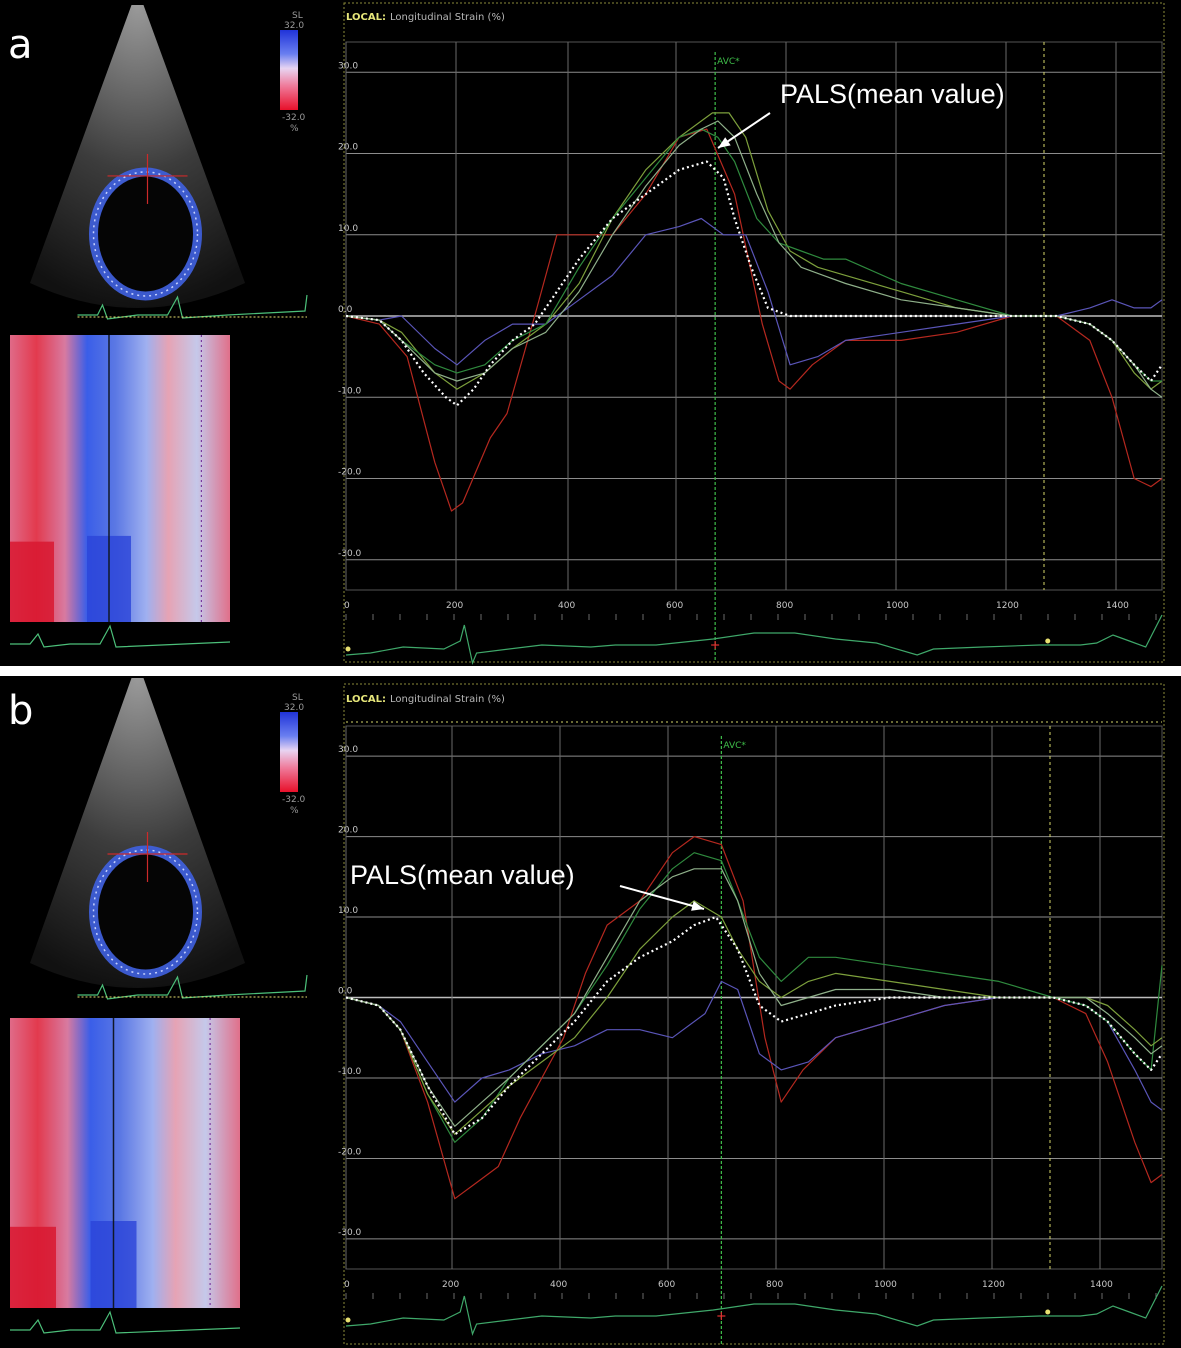  I want to click on mean-strain-line, so click(754, 1025).